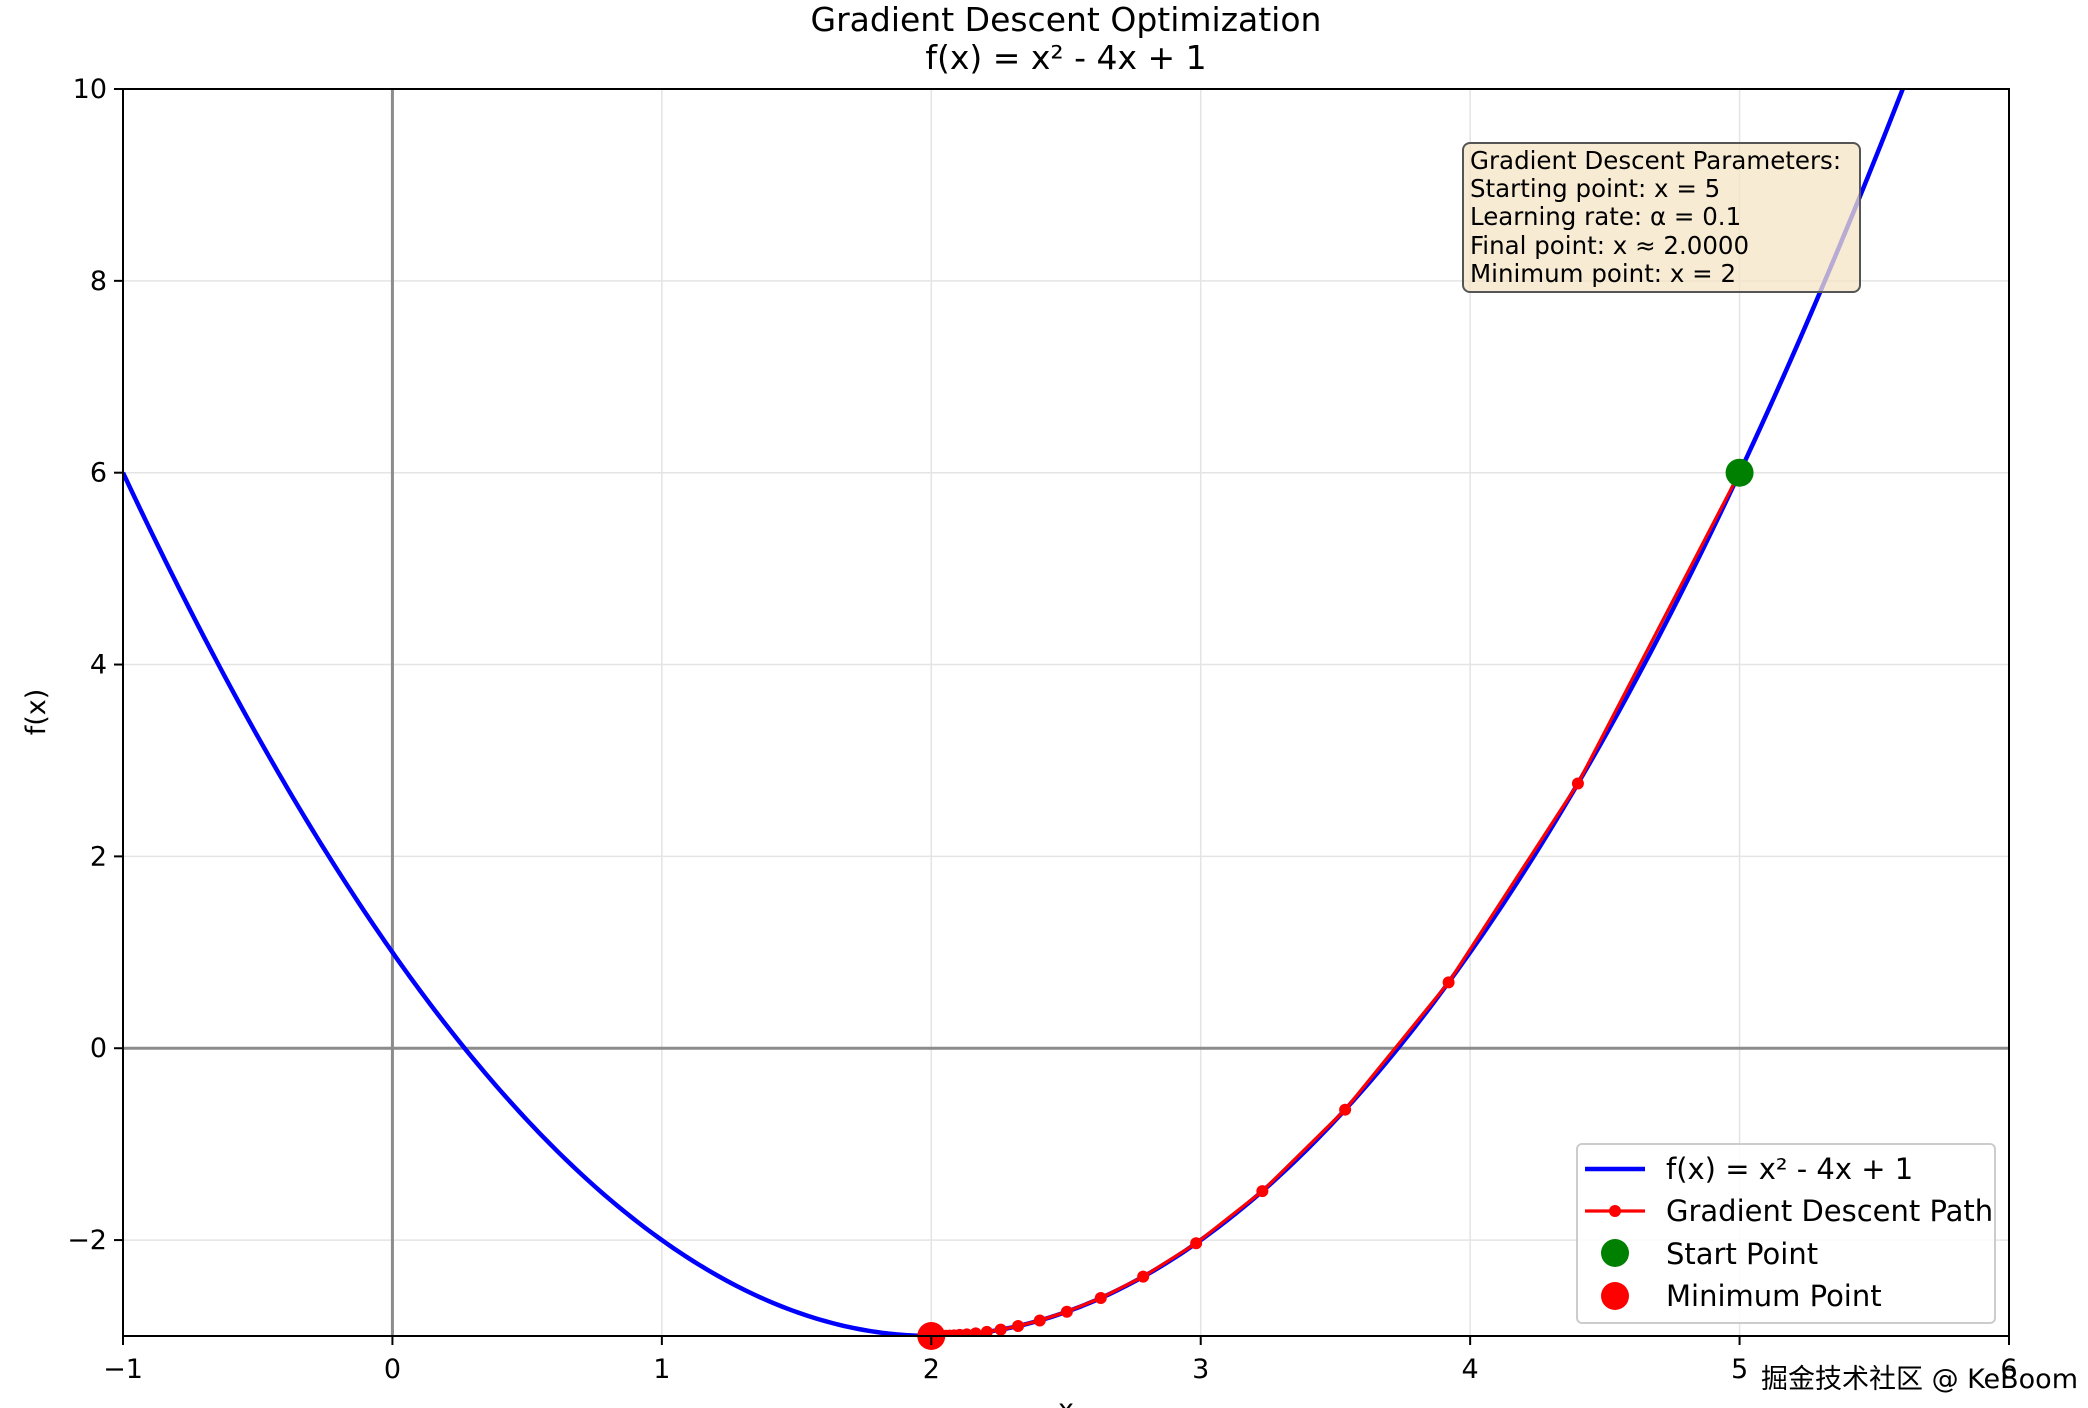  What do you see at coordinates (392, 1369) in the screenshot?
I see `x-tick-label-1: 0` at bounding box center [392, 1369].